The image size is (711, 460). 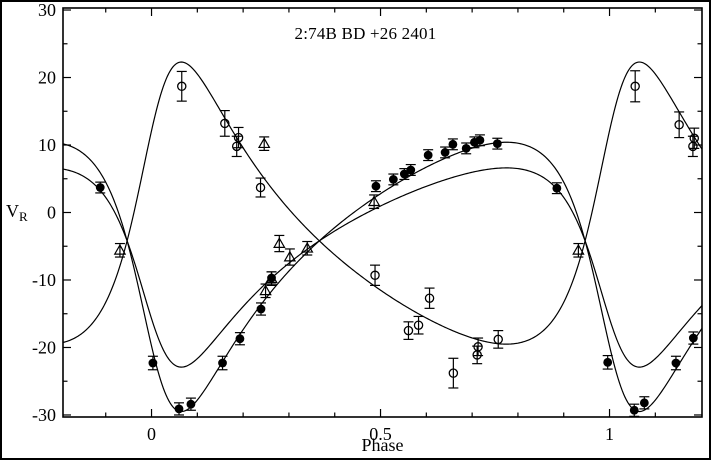 What do you see at coordinates (44, 415) in the screenshot?
I see `y-tick-label: -30` at bounding box center [44, 415].